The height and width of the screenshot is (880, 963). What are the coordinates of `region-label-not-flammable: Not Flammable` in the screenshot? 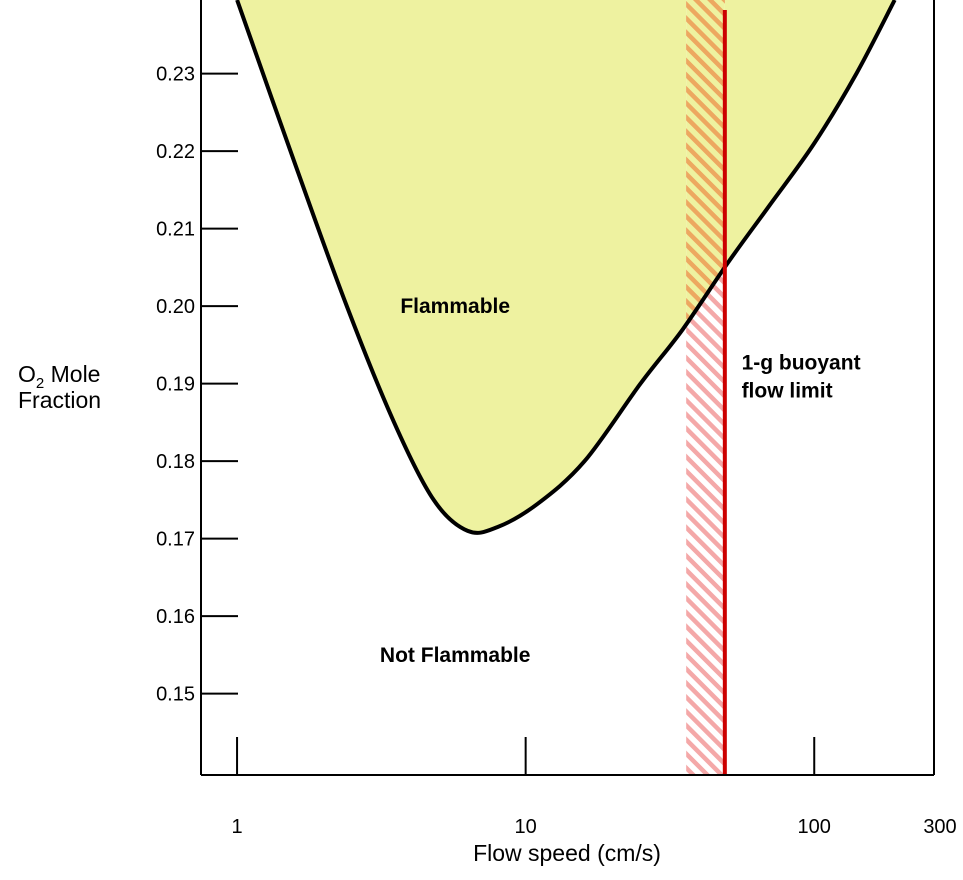 It's located at (455, 655).